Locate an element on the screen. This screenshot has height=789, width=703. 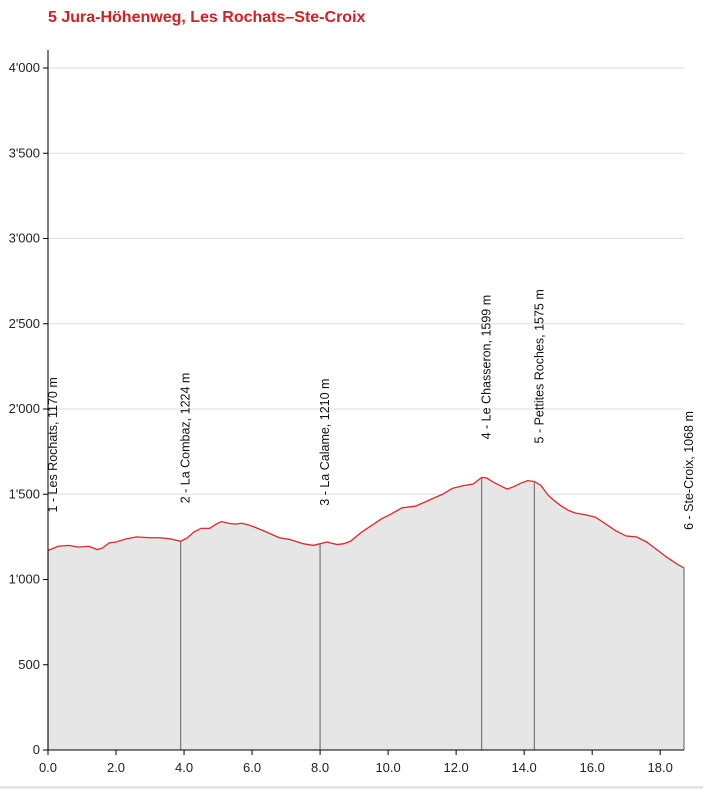
x-tick-label: 0.0 is located at coordinates (48, 767).